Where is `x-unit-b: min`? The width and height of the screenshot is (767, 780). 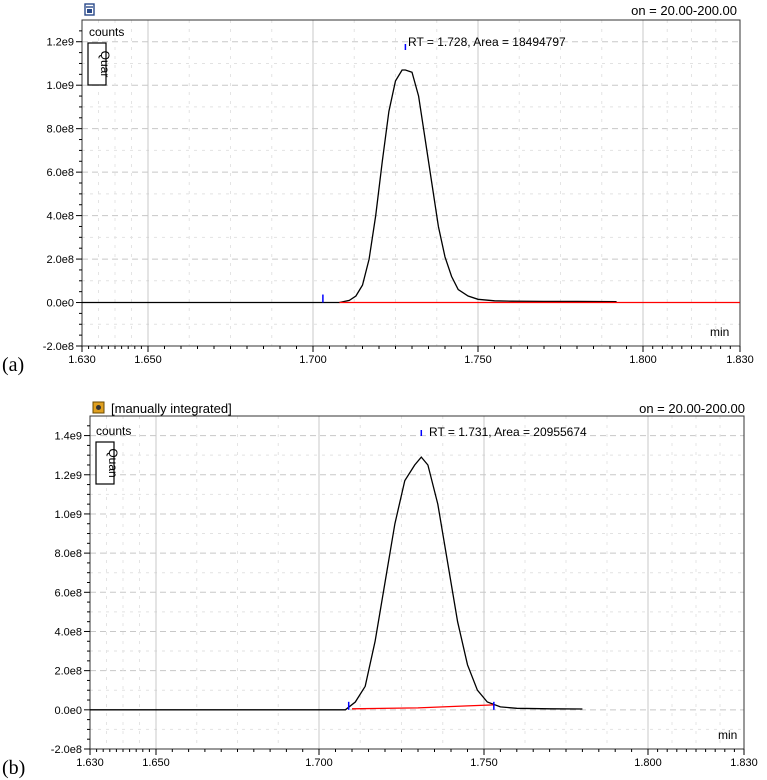 x-unit-b: min is located at coordinates (727, 735).